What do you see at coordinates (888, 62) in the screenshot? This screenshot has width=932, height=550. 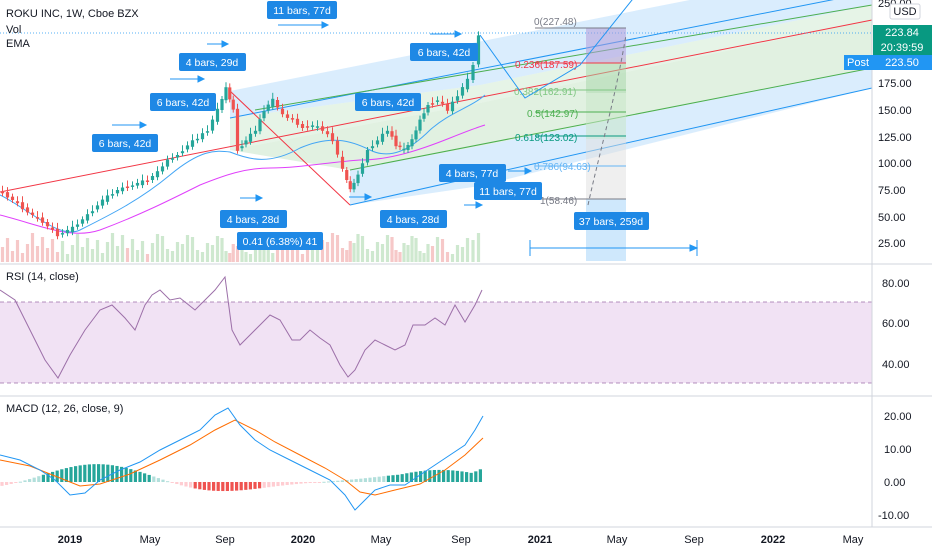 I see `post-market-badge: Post 223.50` at bounding box center [888, 62].